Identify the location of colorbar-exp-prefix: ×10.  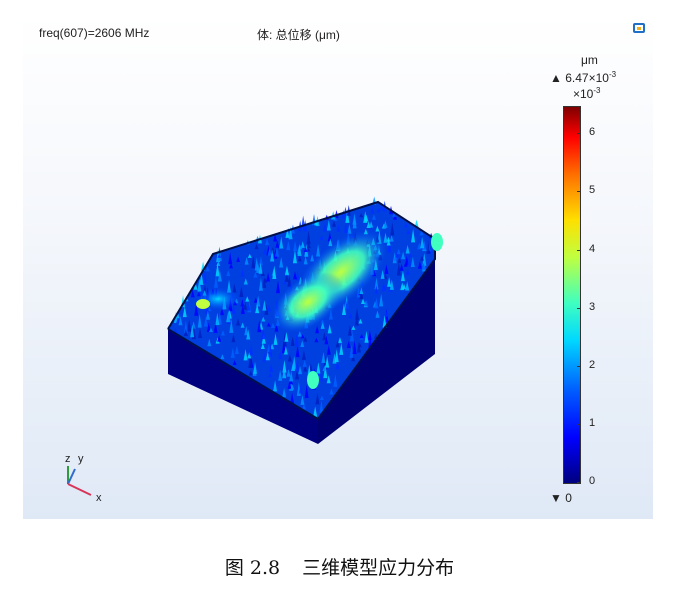
(583, 94).